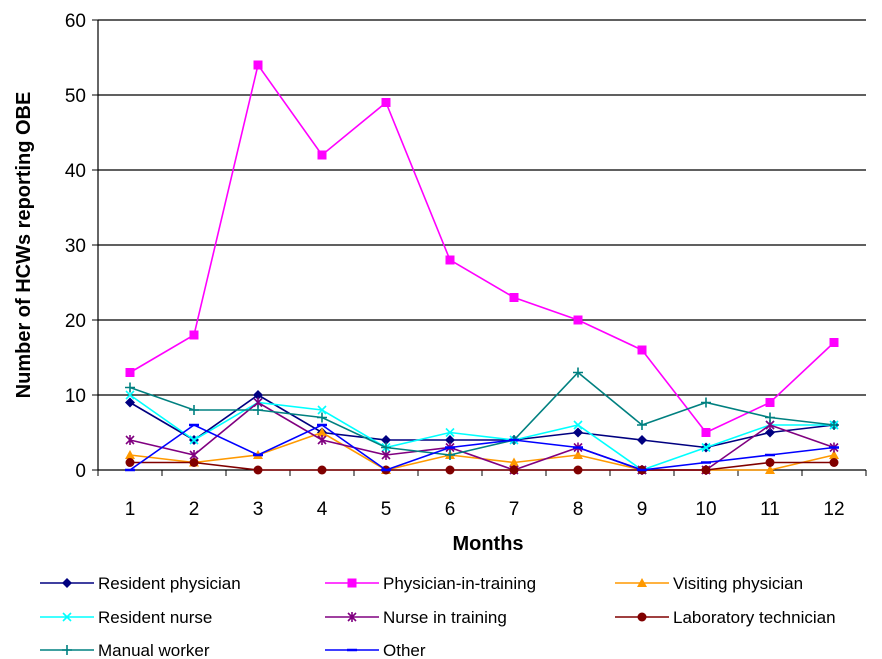 This screenshot has height=659, width=882. Describe the element at coordinates (75, 96) in the screenshot. I see `y-tick-label: 50` at that location.